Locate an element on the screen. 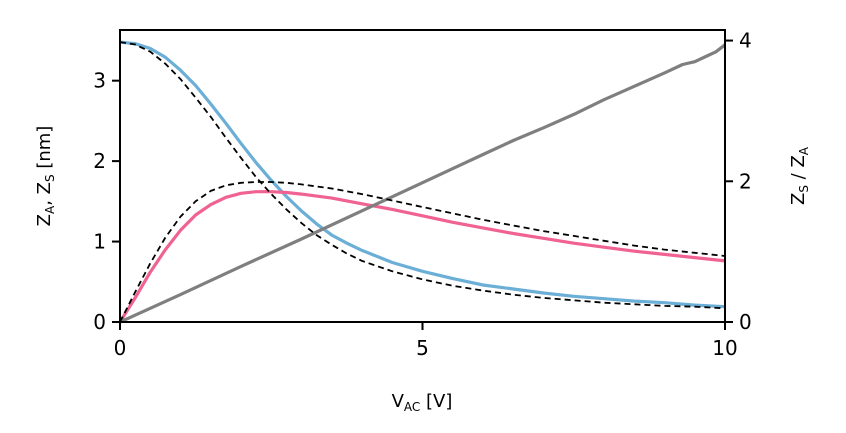  y-left-tick-label: 3 is located at coordinates (99, 81).